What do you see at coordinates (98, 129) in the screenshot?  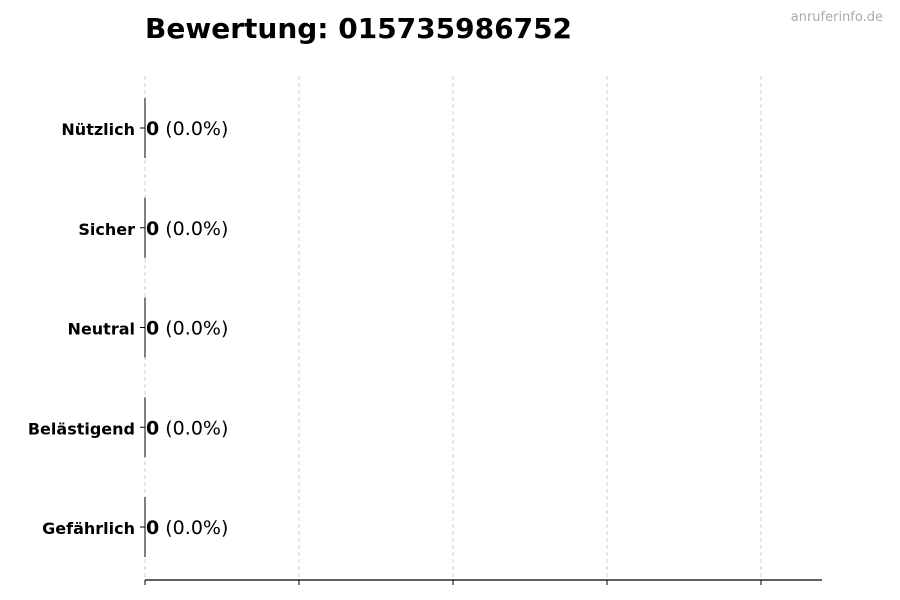 I see `category-label: Nützlich` at bounding box center [98, 129].